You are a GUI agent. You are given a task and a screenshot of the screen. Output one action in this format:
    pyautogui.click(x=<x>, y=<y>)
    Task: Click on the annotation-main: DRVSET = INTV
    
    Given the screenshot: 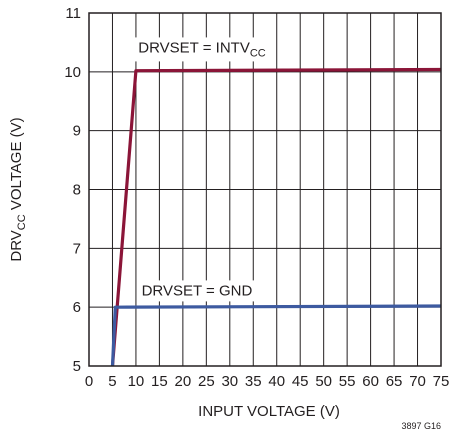 What is the action you would take?
    pyautogui.click(x=194, y=47)
    